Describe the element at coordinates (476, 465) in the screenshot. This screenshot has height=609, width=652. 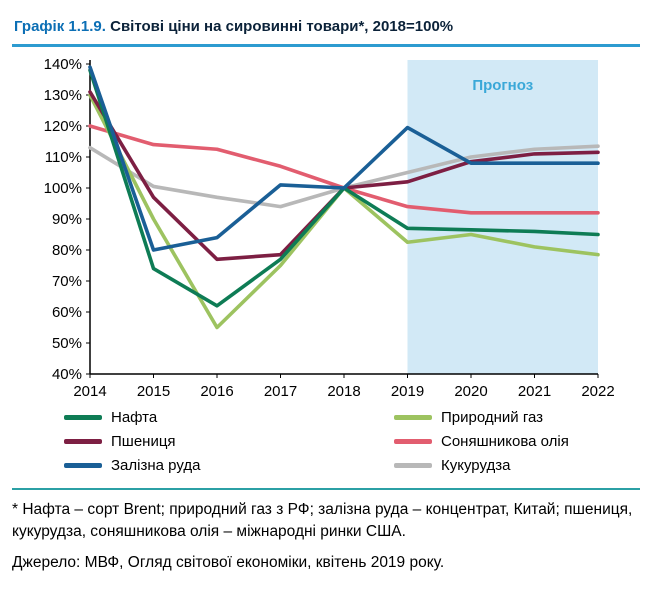
I see `legend-label: Кукурудза` at that location.